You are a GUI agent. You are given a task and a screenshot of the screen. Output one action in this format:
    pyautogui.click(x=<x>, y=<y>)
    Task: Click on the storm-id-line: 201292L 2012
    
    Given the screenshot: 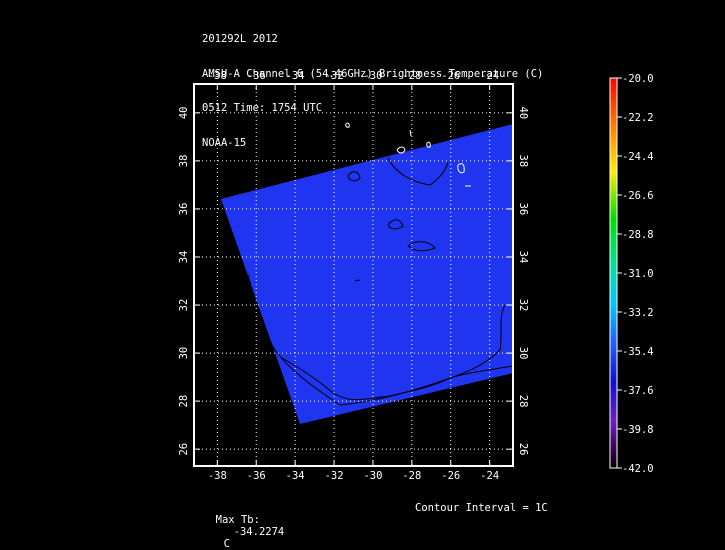 What is the action you would take?
    pyautogui.click(x=240, y=39)
    